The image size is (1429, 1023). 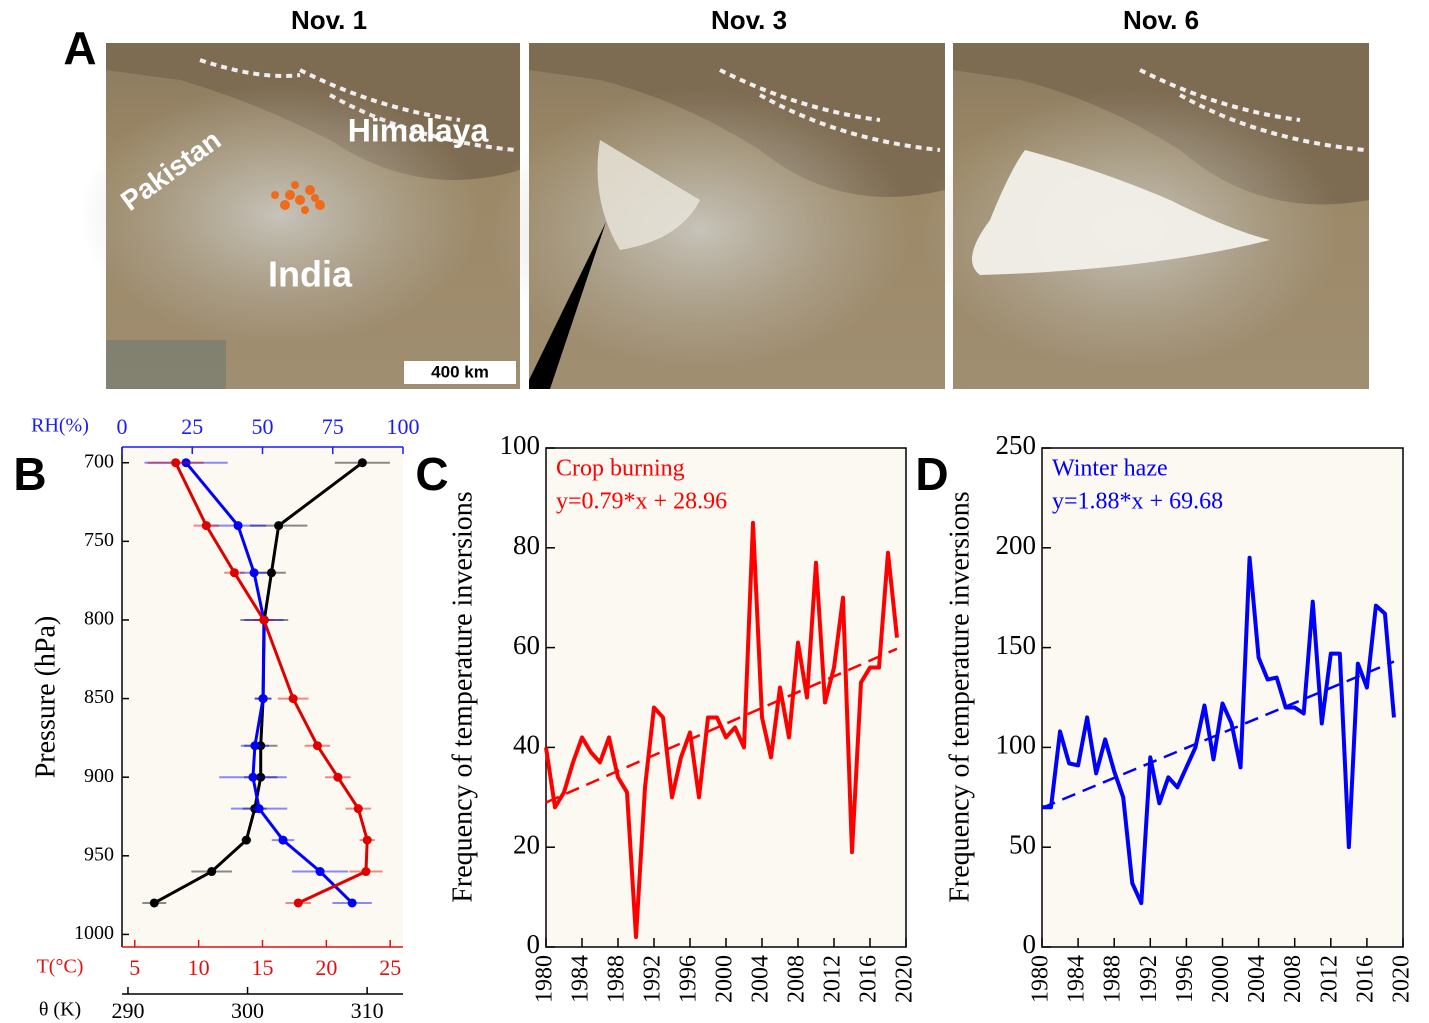 I want to click on series-label: Crop burning, so click(x=620, y=469).